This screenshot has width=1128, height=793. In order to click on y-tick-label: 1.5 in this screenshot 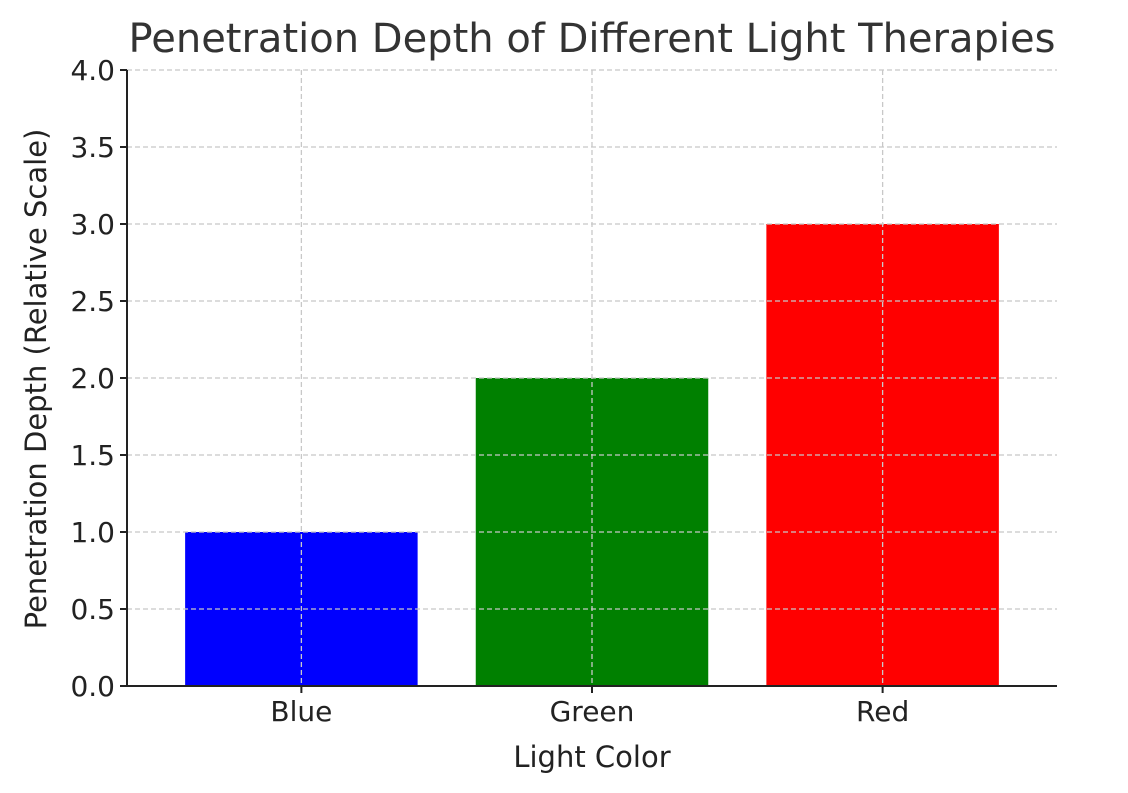, I will do `click(92, 455)`.